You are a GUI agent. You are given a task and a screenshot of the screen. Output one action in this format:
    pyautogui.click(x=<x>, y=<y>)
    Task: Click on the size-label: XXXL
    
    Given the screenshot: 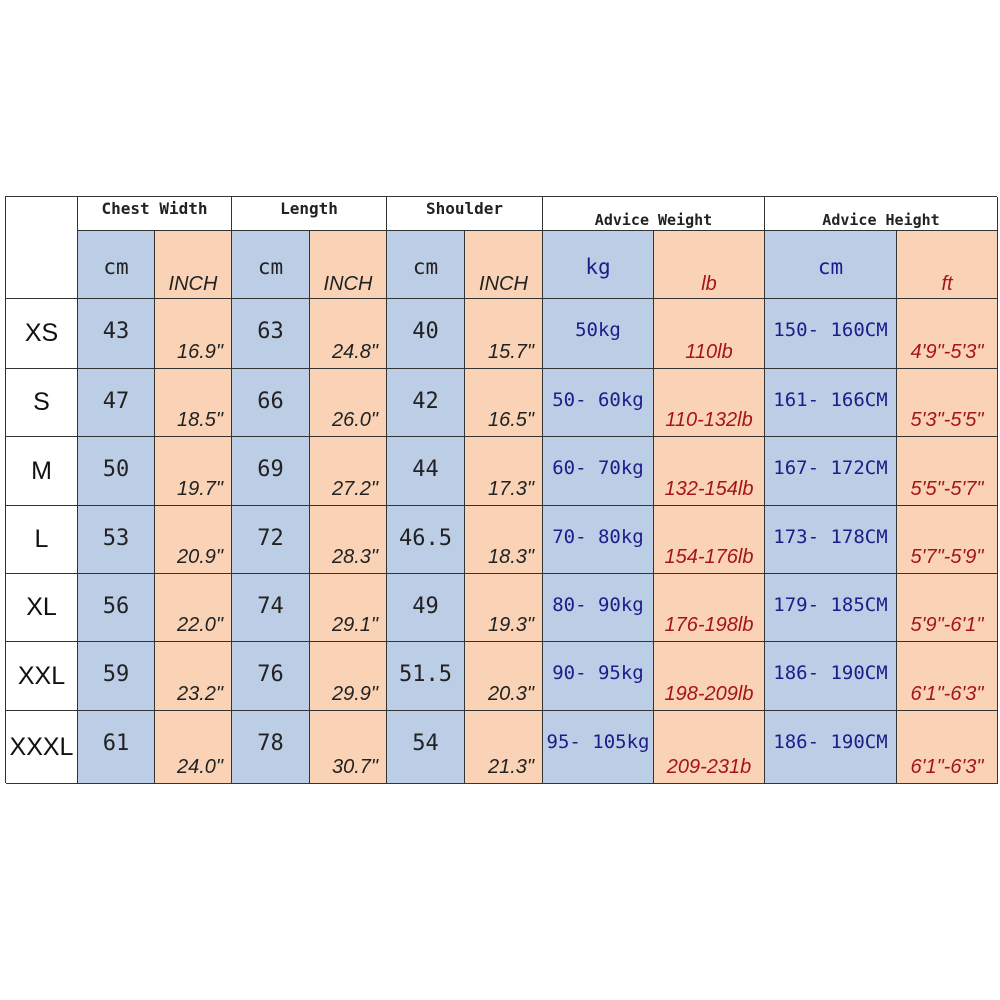 What is the action you would take?
    pyautogui.click(x=42, y=747)
    